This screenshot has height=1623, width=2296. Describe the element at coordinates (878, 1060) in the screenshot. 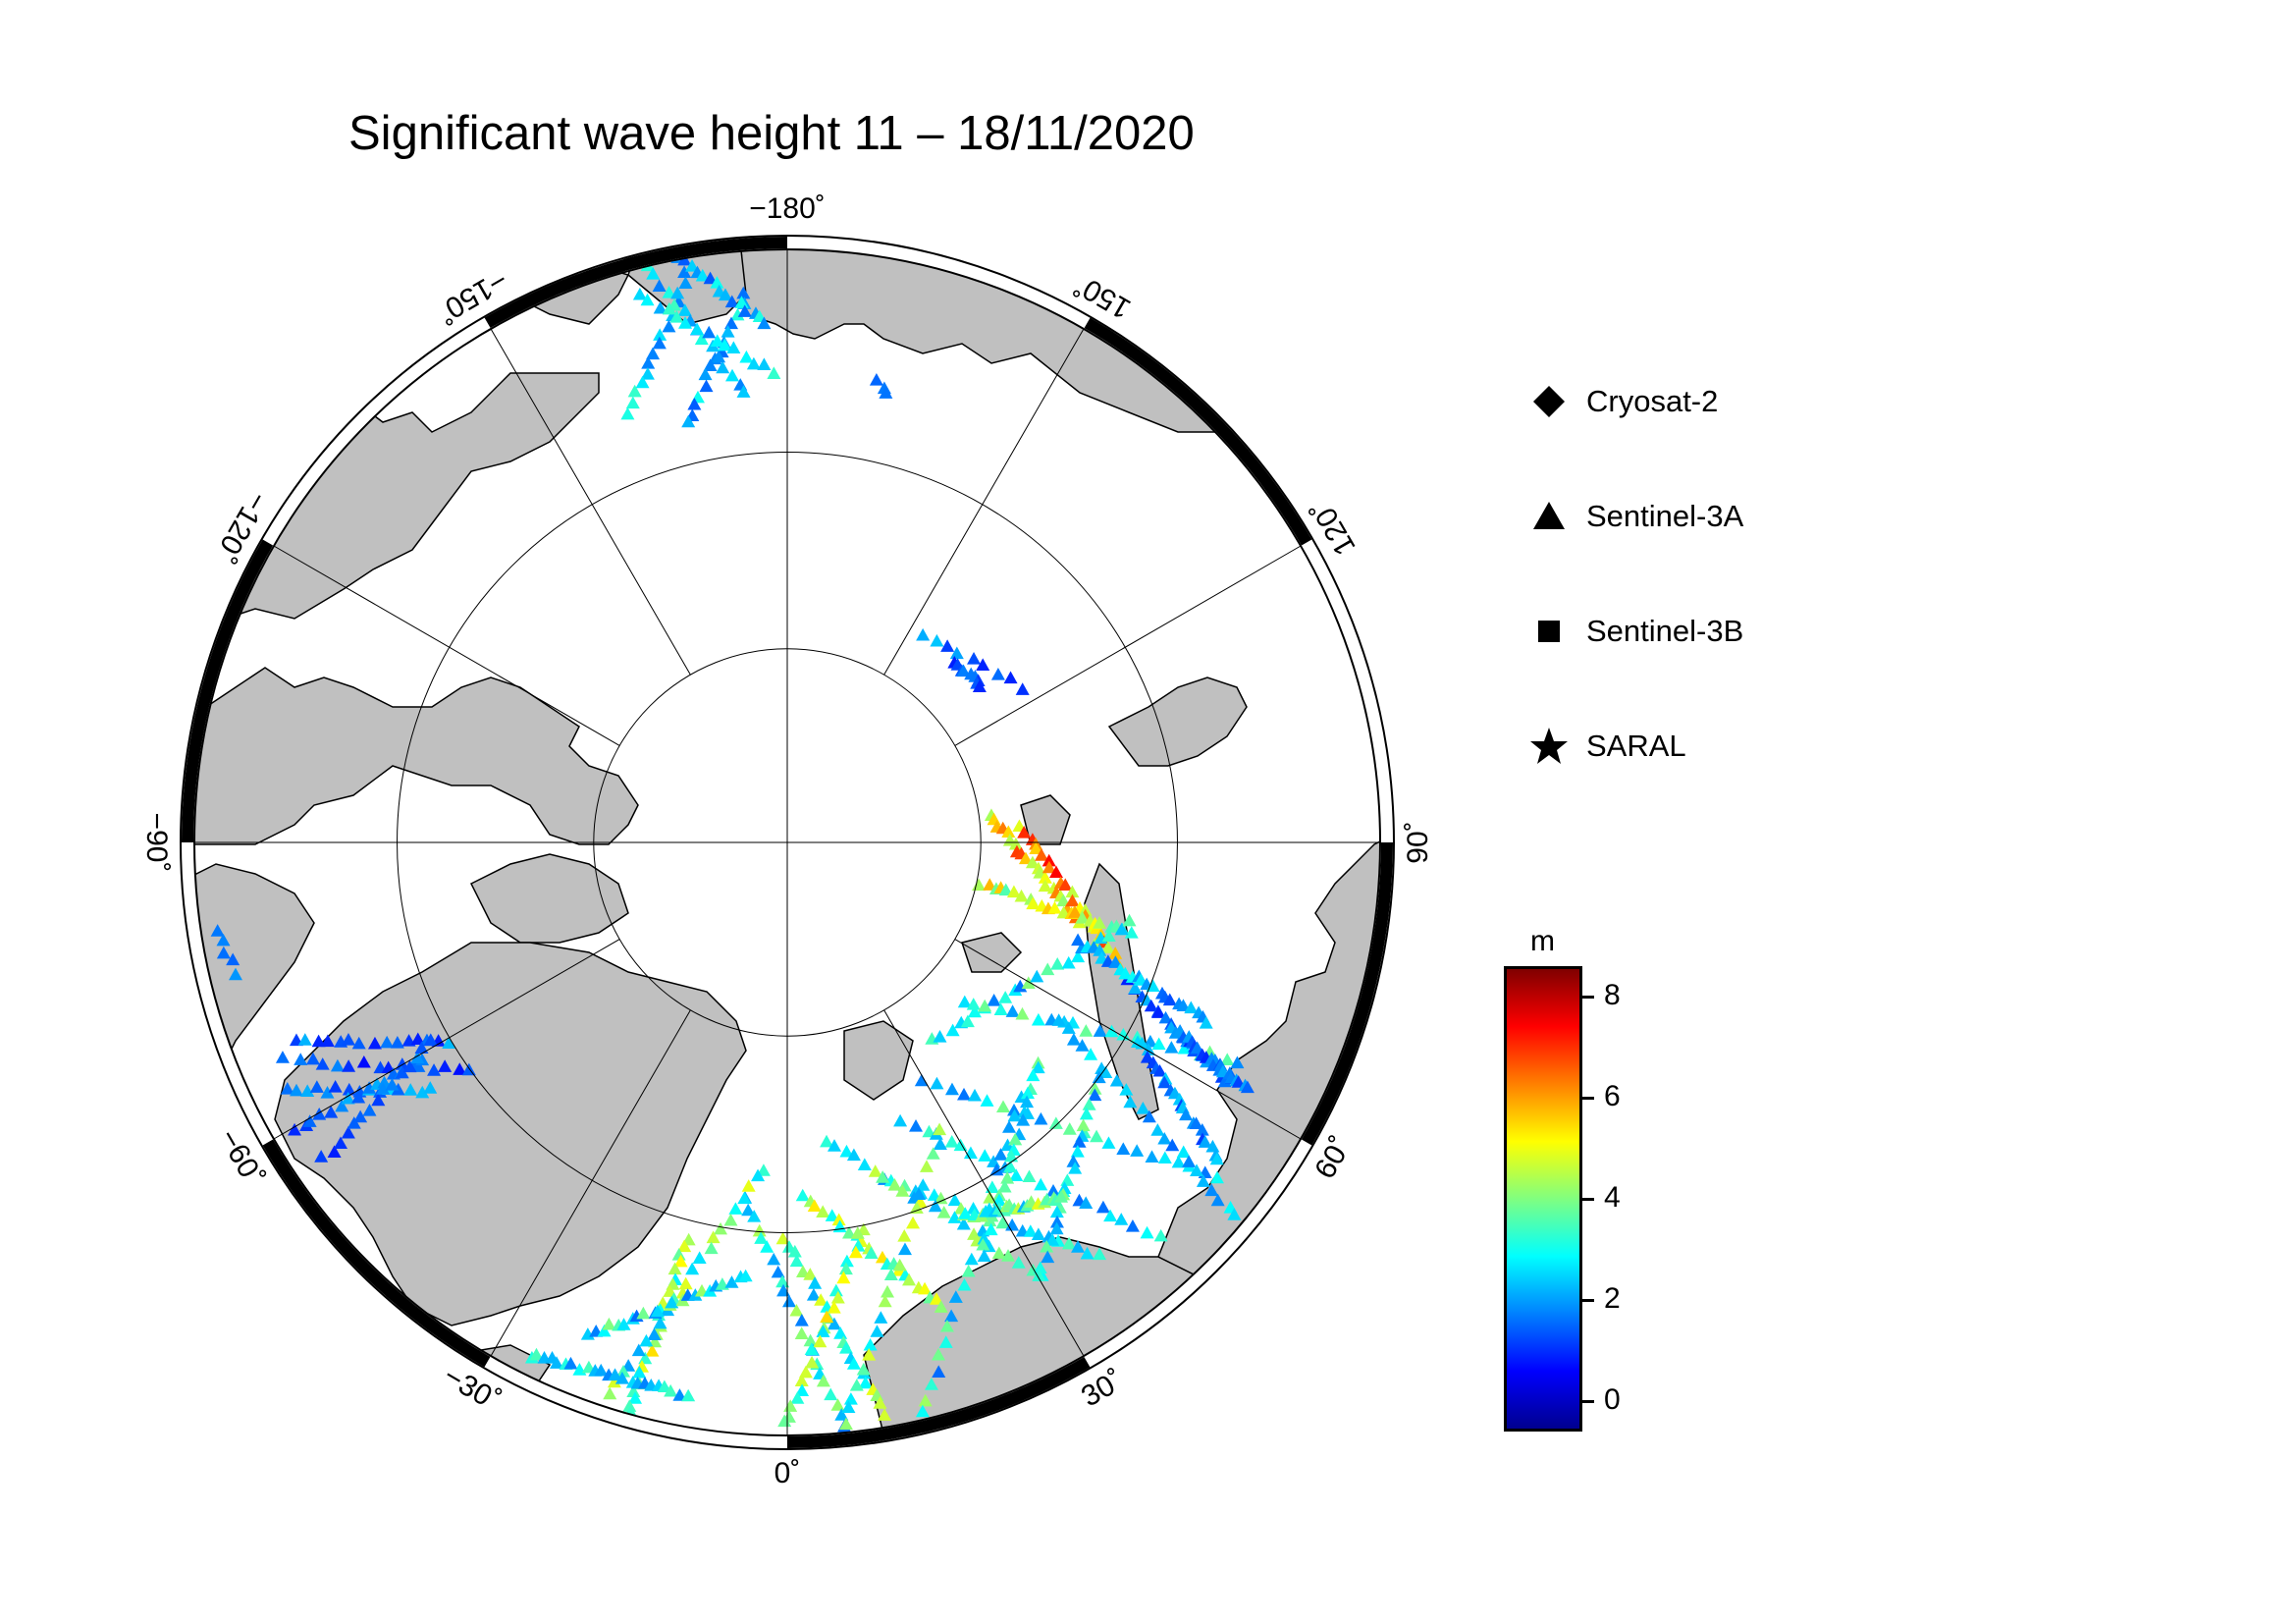

I see `land-svalbard` at that location.